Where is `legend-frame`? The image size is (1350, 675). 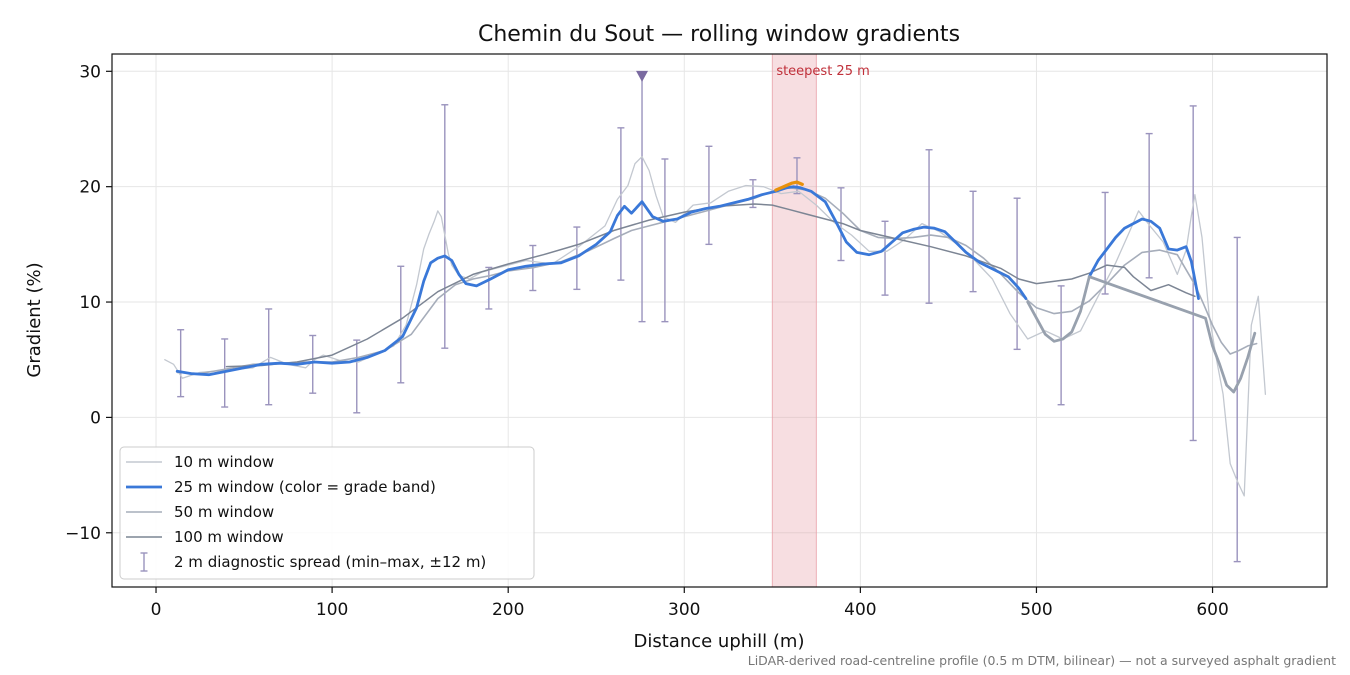 legend-frame is located at coordinates (327, 513).